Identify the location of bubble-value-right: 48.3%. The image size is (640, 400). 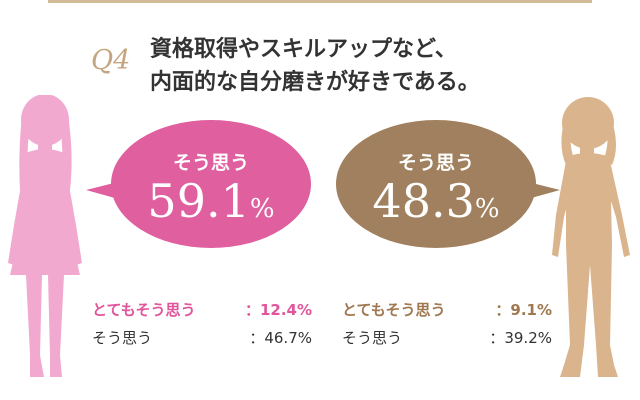
(436, 205).